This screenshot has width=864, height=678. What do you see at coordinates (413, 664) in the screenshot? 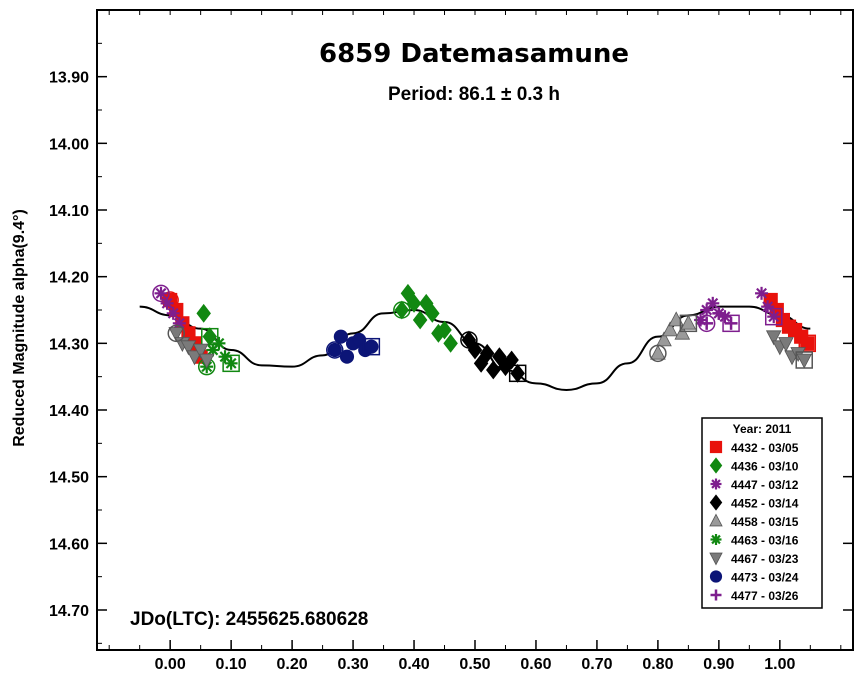
I see `x-tick-label: 0.40` at bounding box center [413, 664].